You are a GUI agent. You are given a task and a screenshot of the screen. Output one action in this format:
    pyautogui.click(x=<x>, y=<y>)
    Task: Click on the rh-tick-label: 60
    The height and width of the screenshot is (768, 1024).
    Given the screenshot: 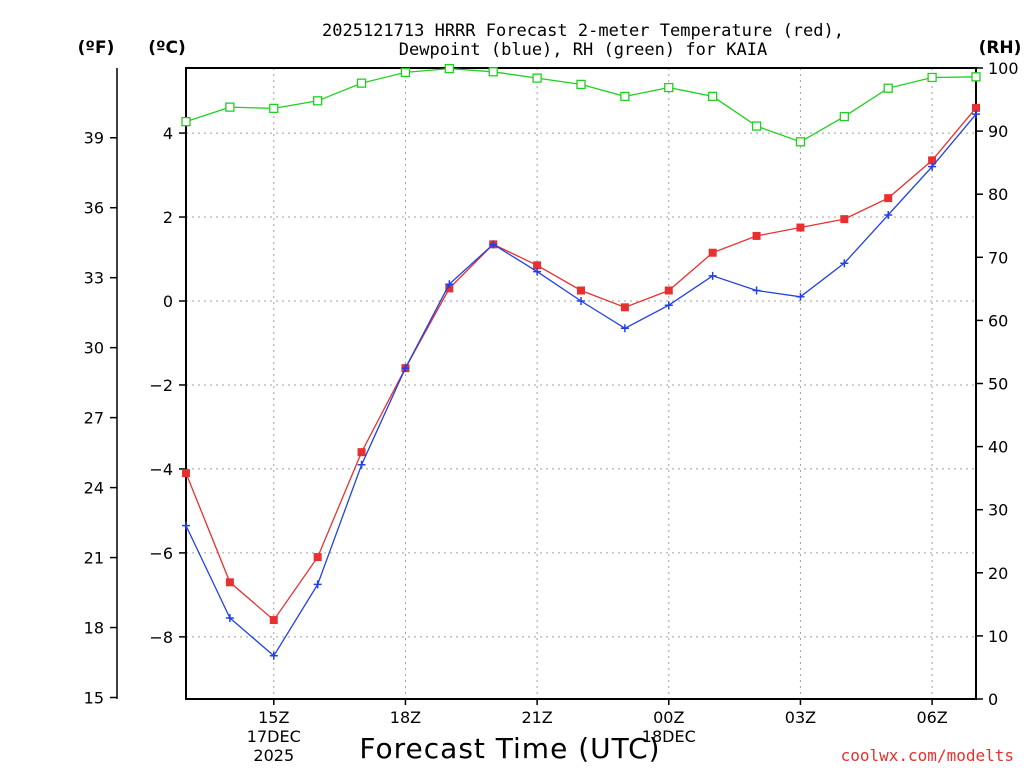 What is the action you would take?
    pyautogui.click(x=998, y=320)
    